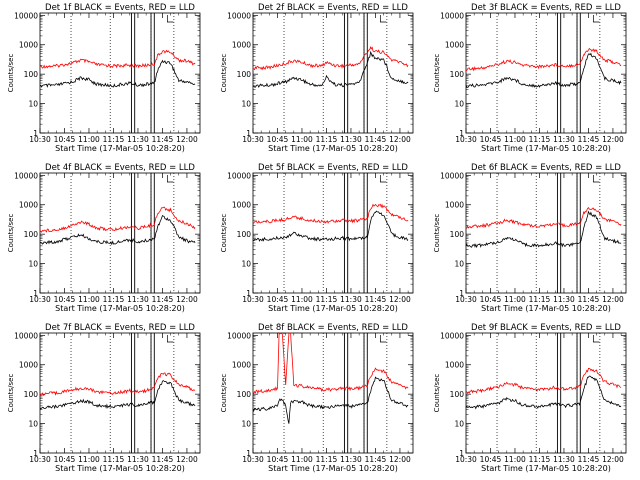 Image resolution: width=640 pixels, height=480 pixels. What do you see at coordinates (333, 8) in the screenshot?
I see `panel-title: Det 2f BLACK = Events, RED = LLD` at bounding box center [333, 8].